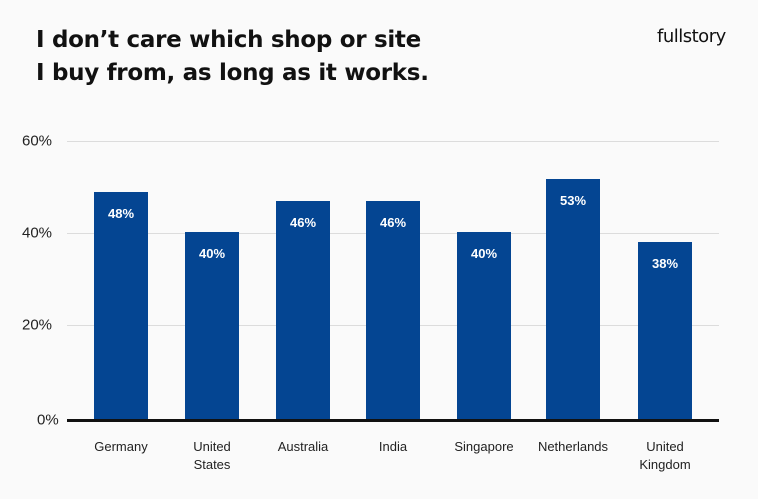  What do you see at coordinates (573, 446) in the screenshot?
I see `x-tick-label: Netherlands` at bounding box center [573, 446].